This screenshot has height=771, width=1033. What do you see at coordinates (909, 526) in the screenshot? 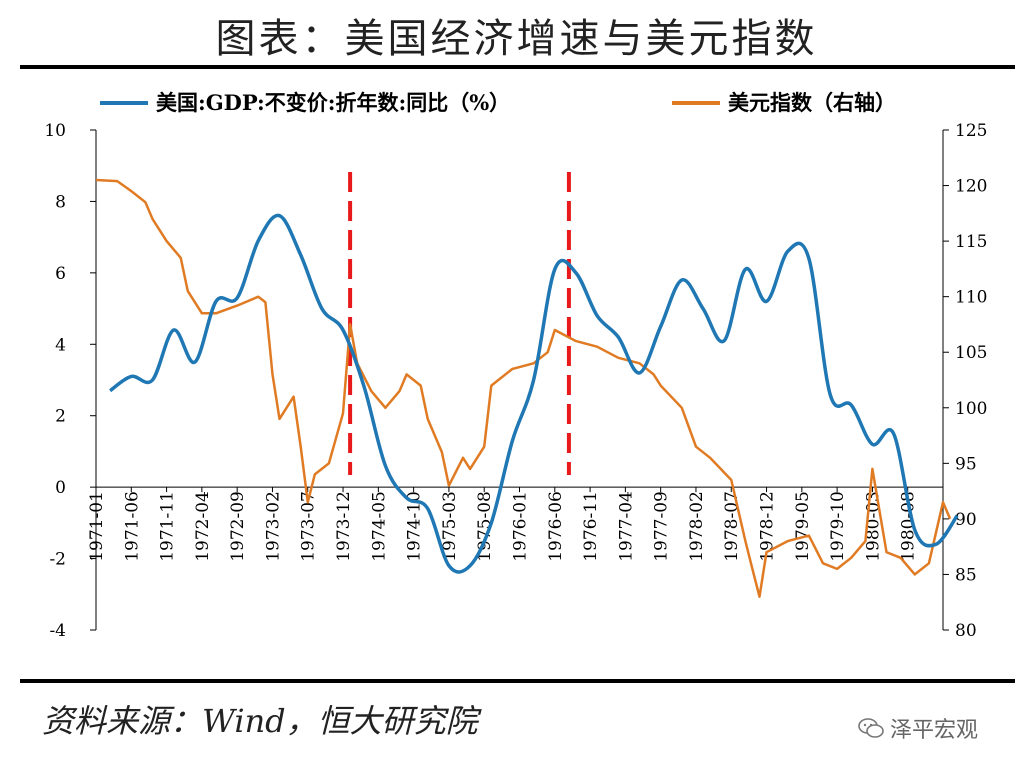
I see `x-tick-label: 1980-08` at bounding box center [909, 526].